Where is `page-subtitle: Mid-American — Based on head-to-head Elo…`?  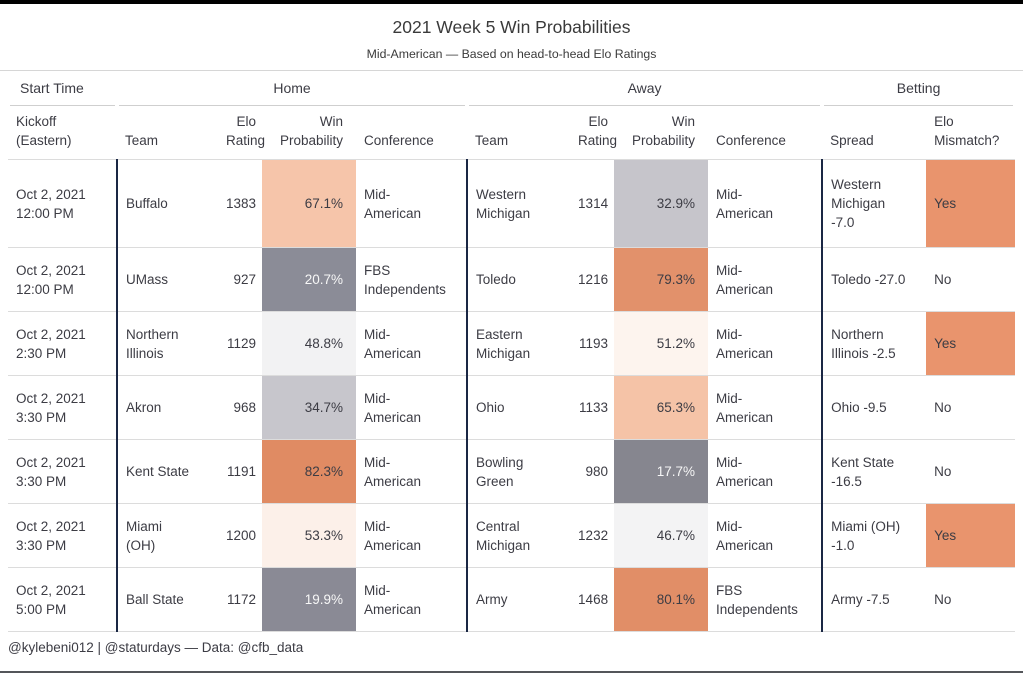
page-subtitle: Mid-American — Based on head-to-head Elo… is located at coordinates (511, 54).